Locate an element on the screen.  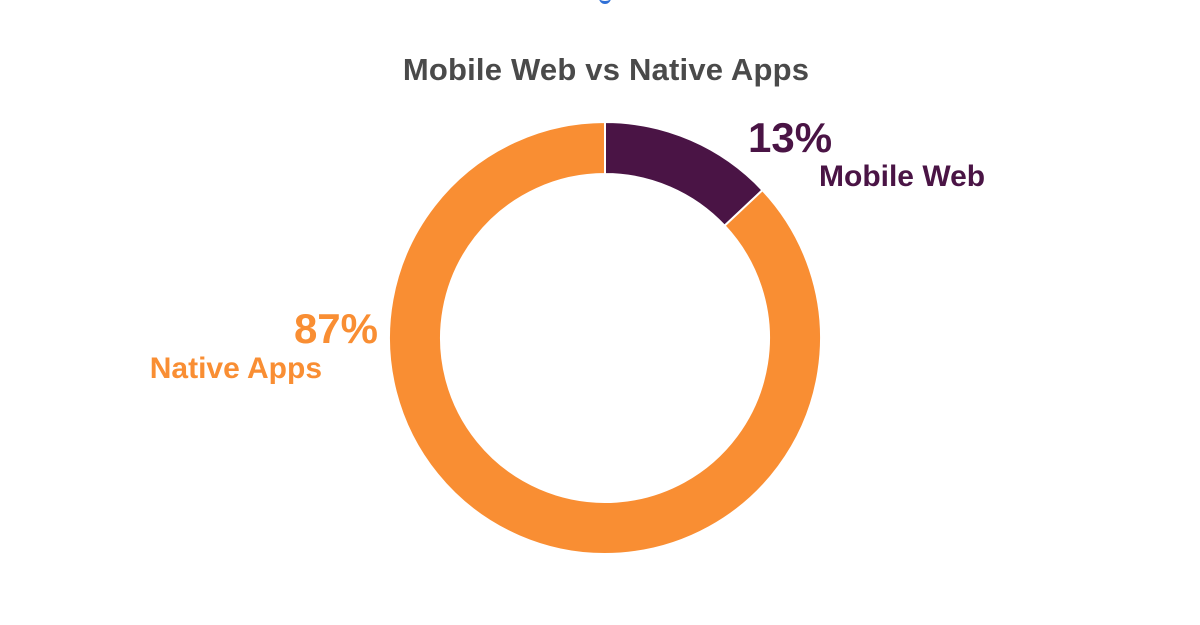
mobile-web-name-label: Mobile Web is located at coordinates (902, 176).